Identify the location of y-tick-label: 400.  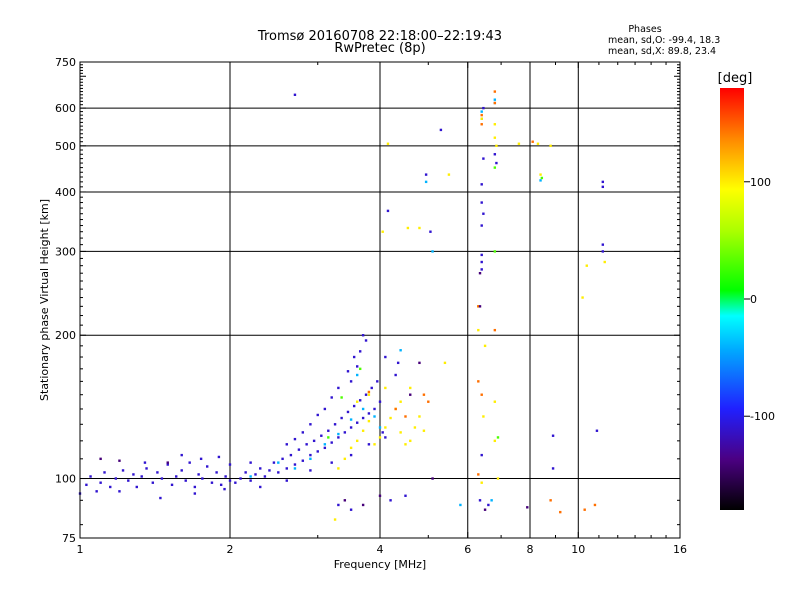
(65, 192).